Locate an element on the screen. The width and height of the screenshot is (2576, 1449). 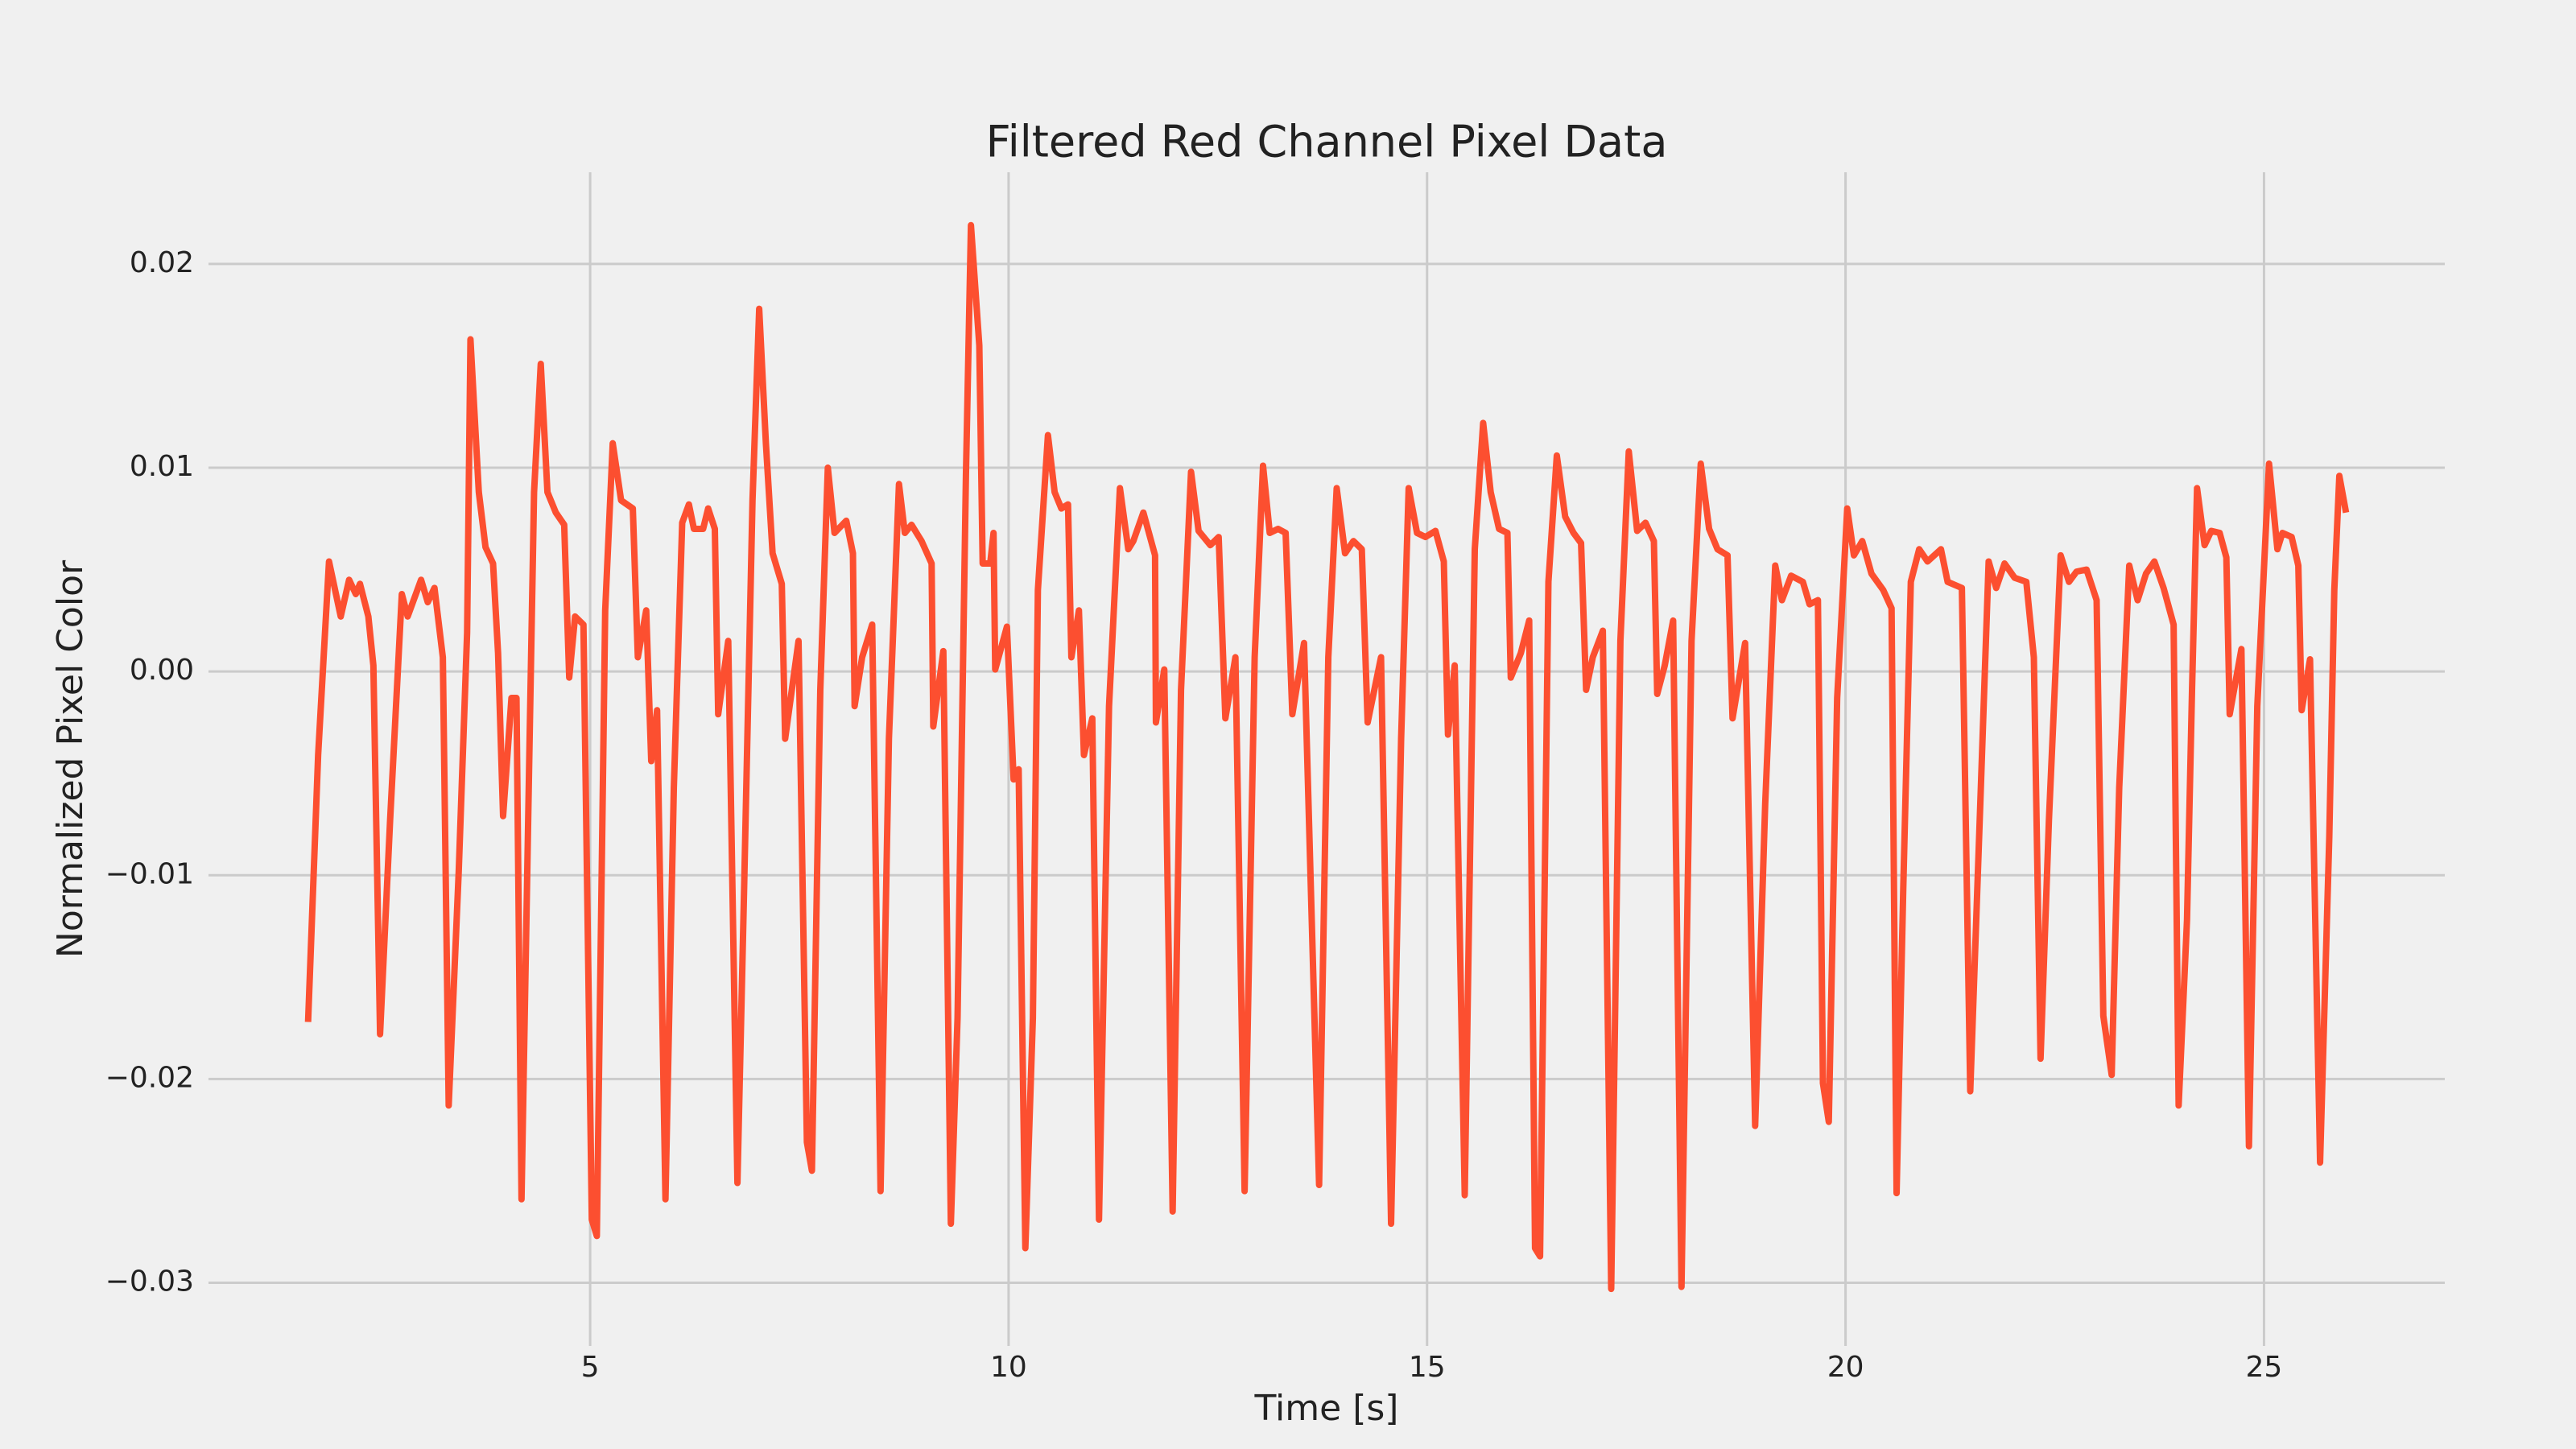
y-tick-label: 0.00 is located at coordinates (162, 670).